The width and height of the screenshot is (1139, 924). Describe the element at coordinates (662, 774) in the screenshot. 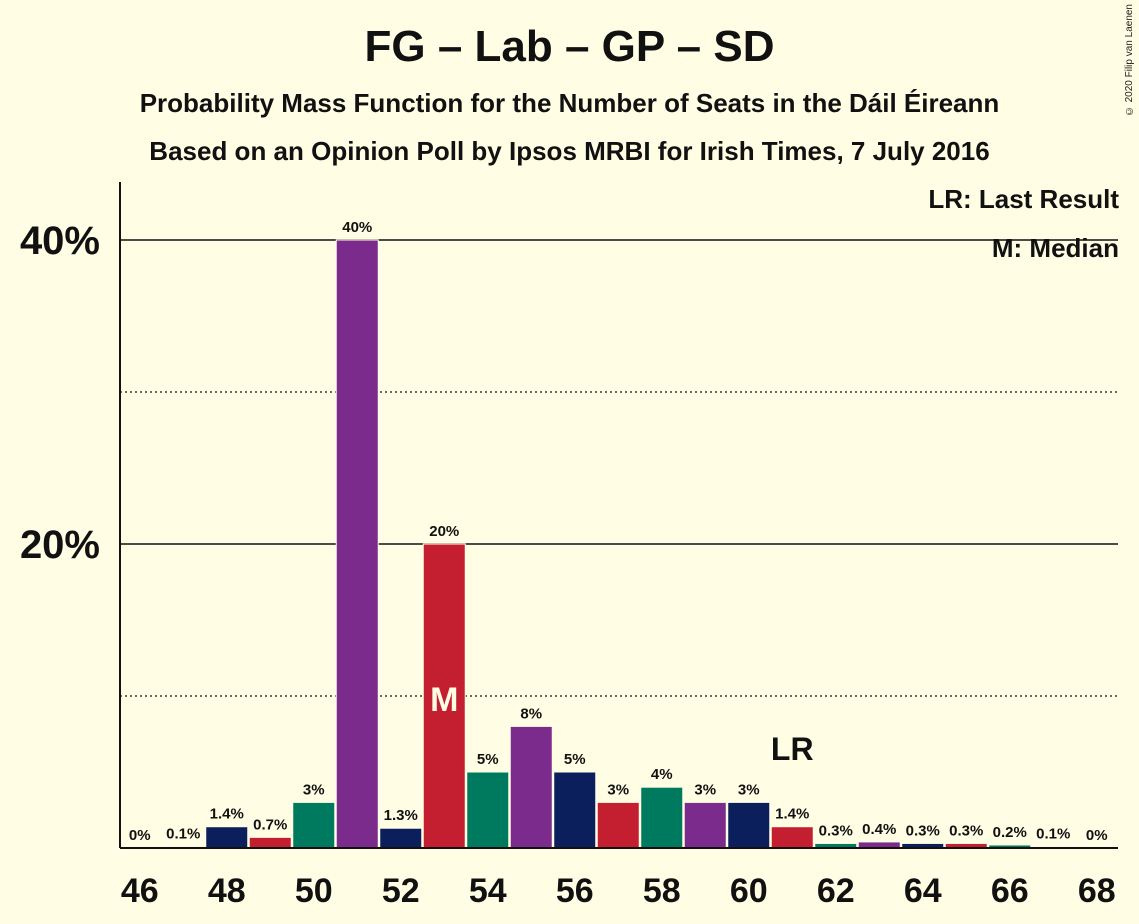

I see `bar-value-label: 4%` at that location.